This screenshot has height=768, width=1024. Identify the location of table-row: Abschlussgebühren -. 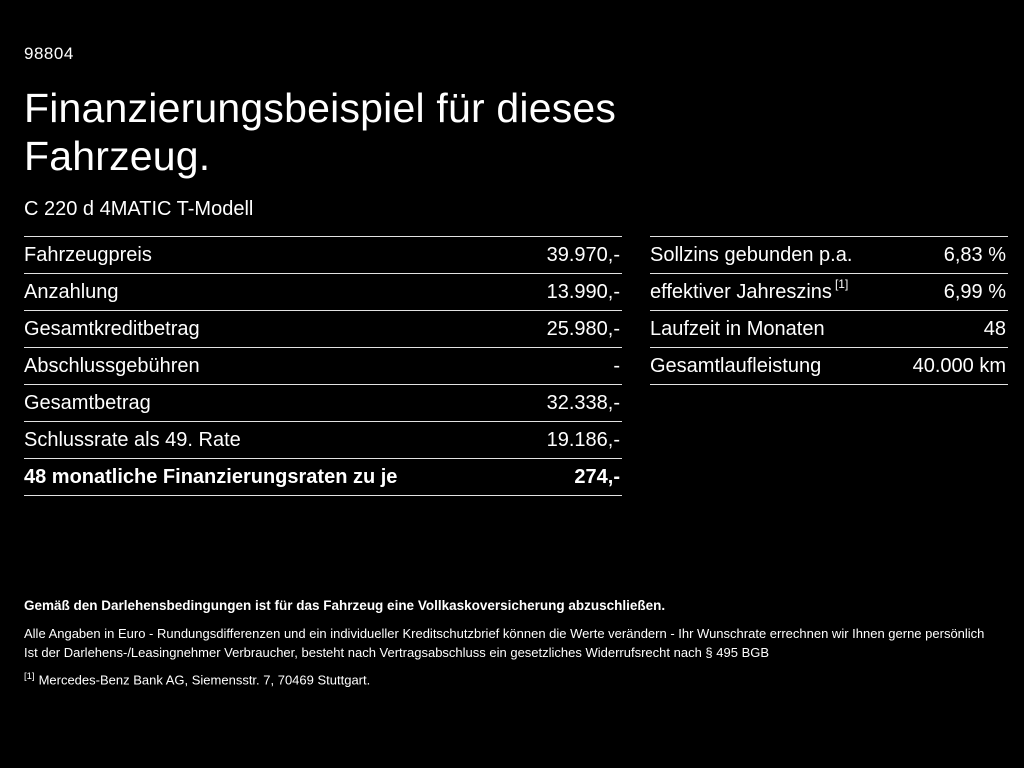
(323, 365).